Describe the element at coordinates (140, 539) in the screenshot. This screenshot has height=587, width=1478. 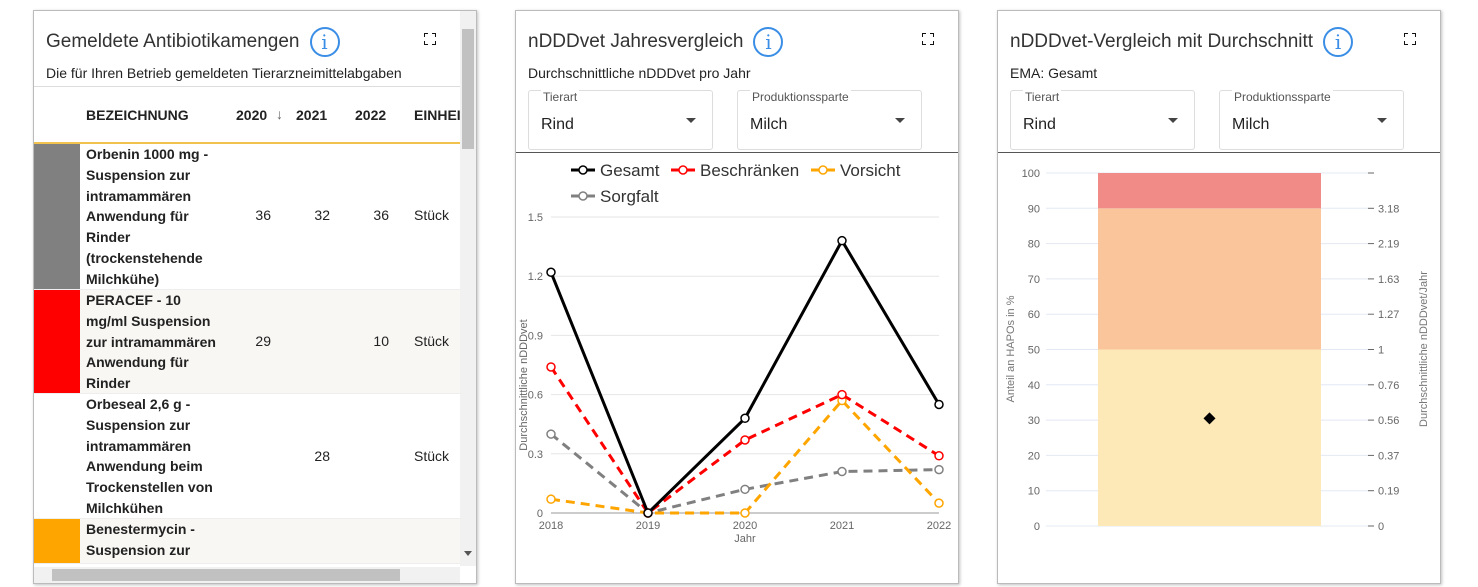
I see `drug-name: Benestermycin - Suspension zur` at that location.